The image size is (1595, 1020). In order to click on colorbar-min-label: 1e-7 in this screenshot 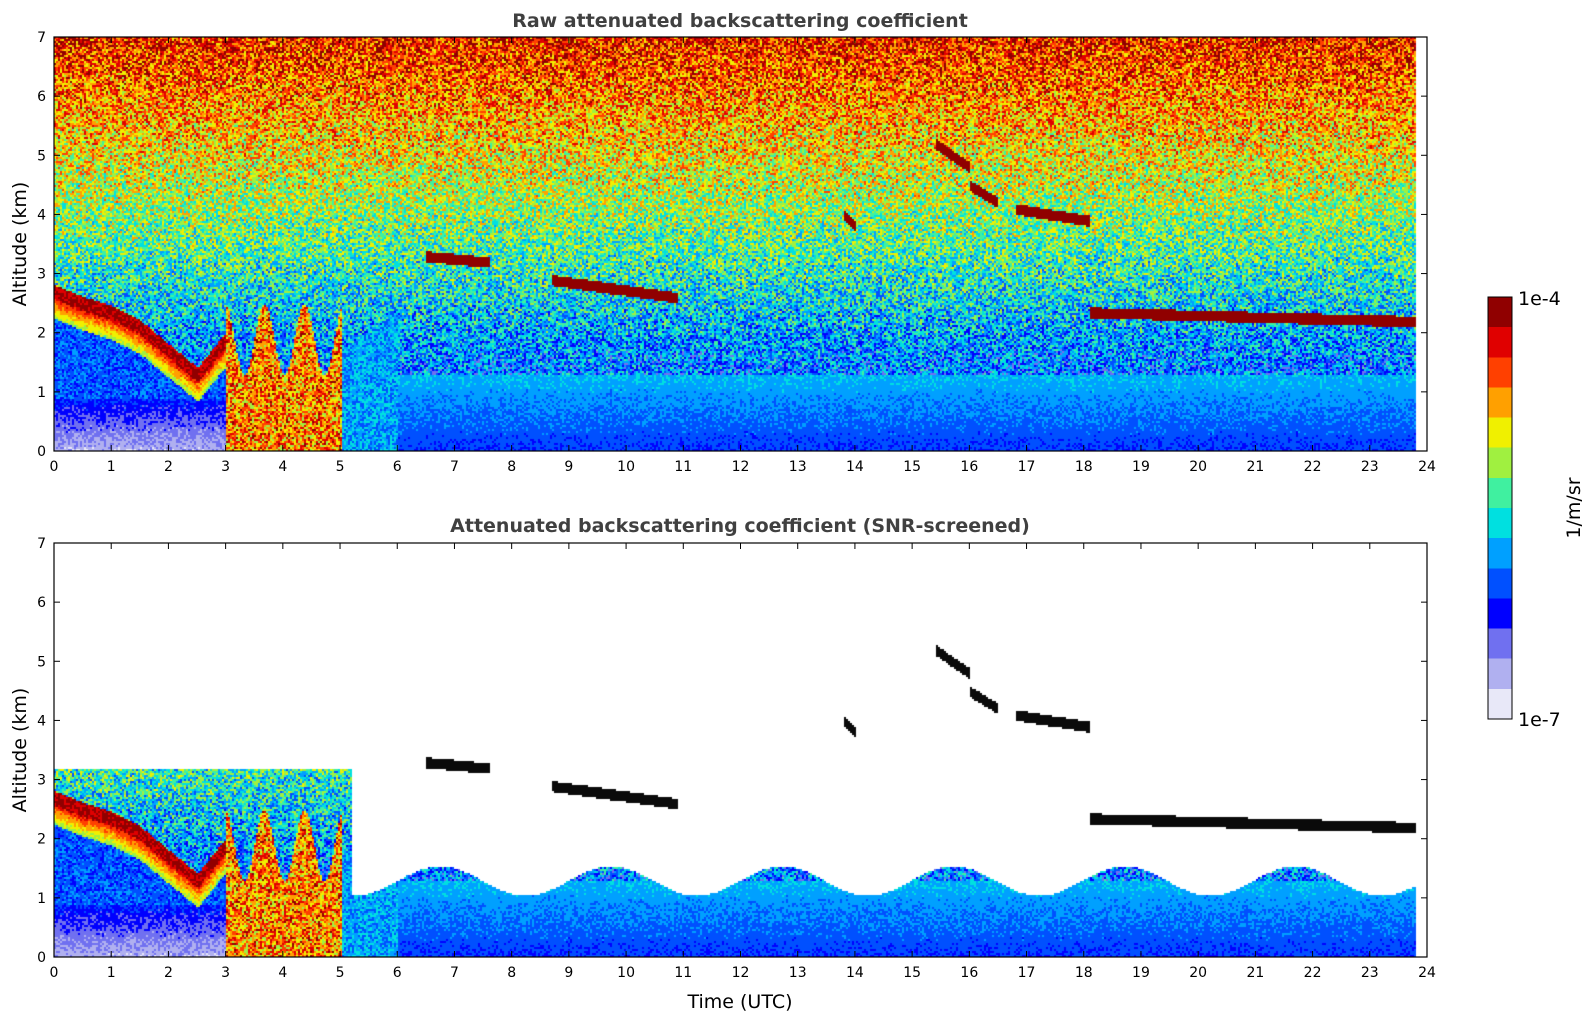, I will do `click(1539, 720)`.